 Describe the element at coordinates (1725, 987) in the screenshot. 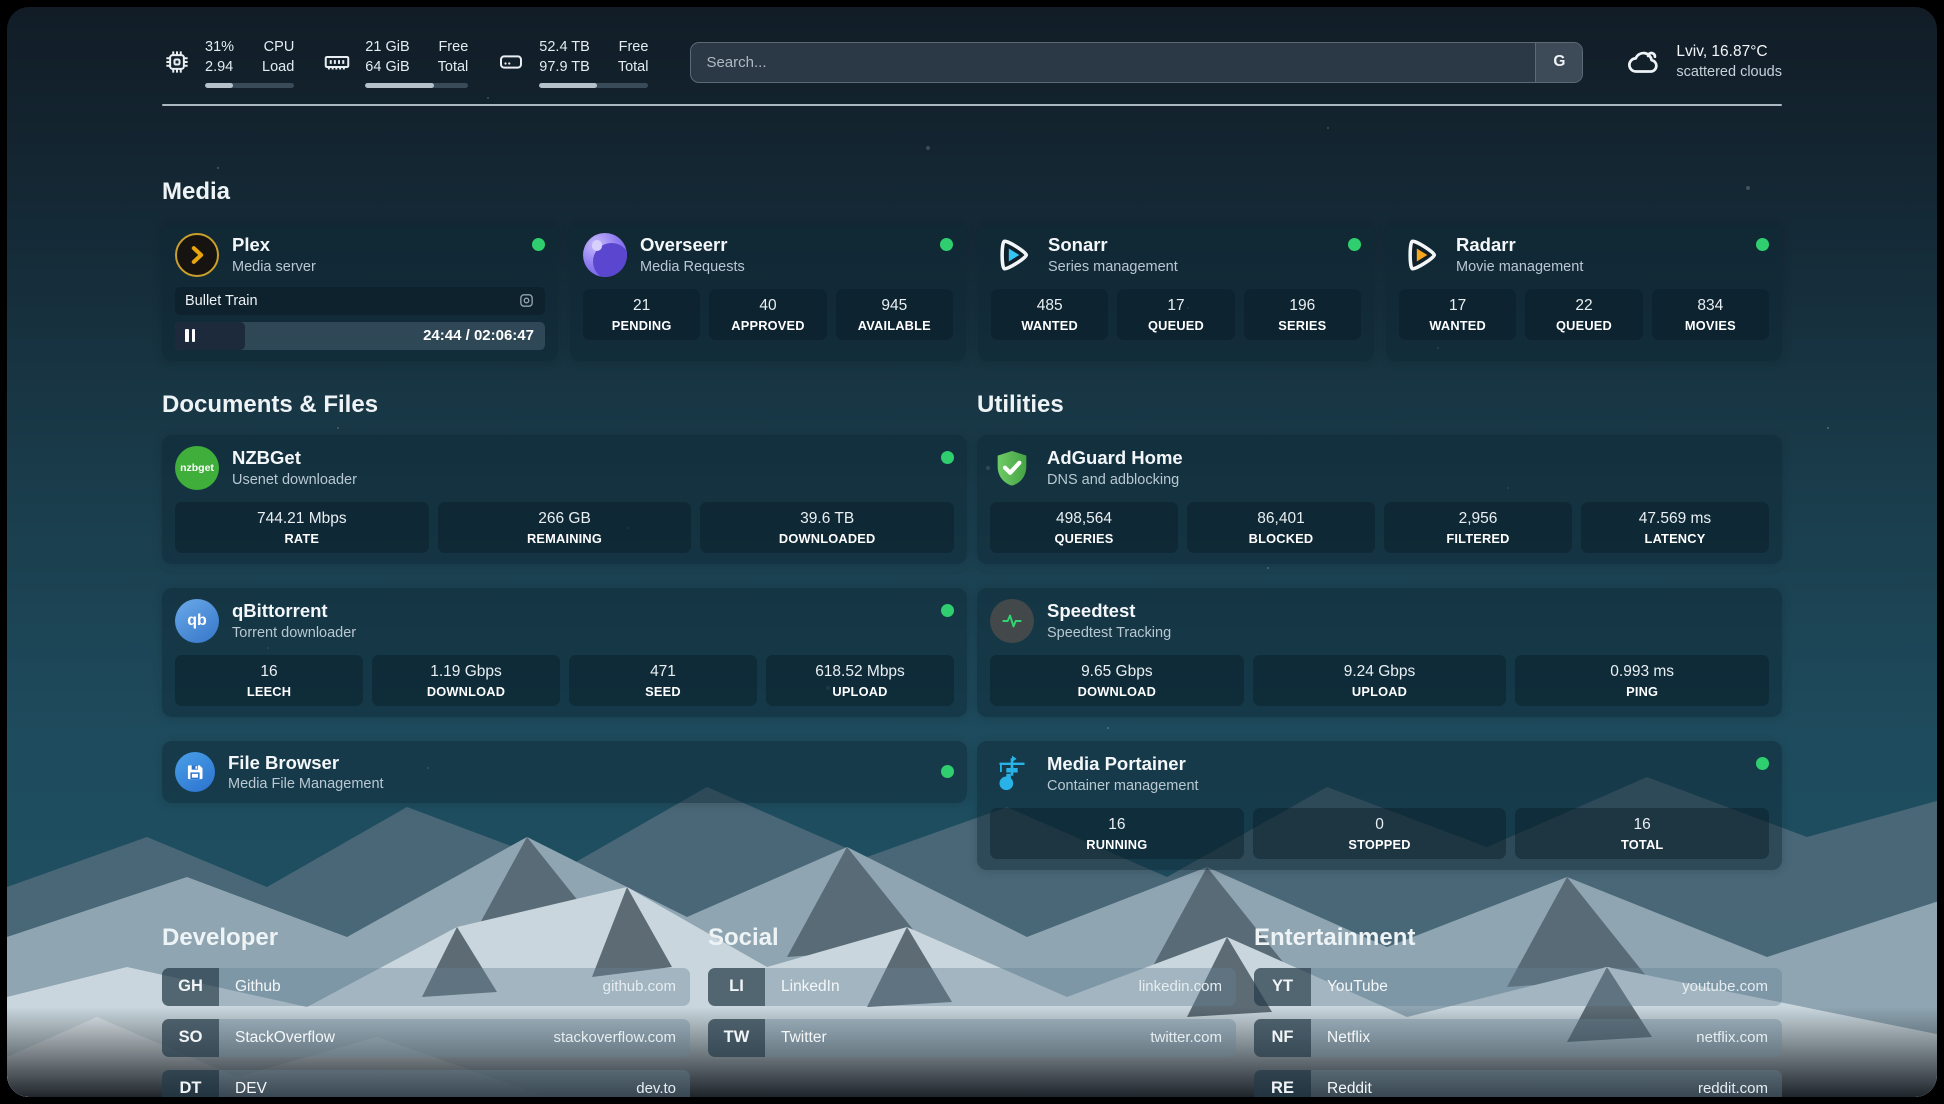

I see `bookmark-domain: youtube.com` at that location.